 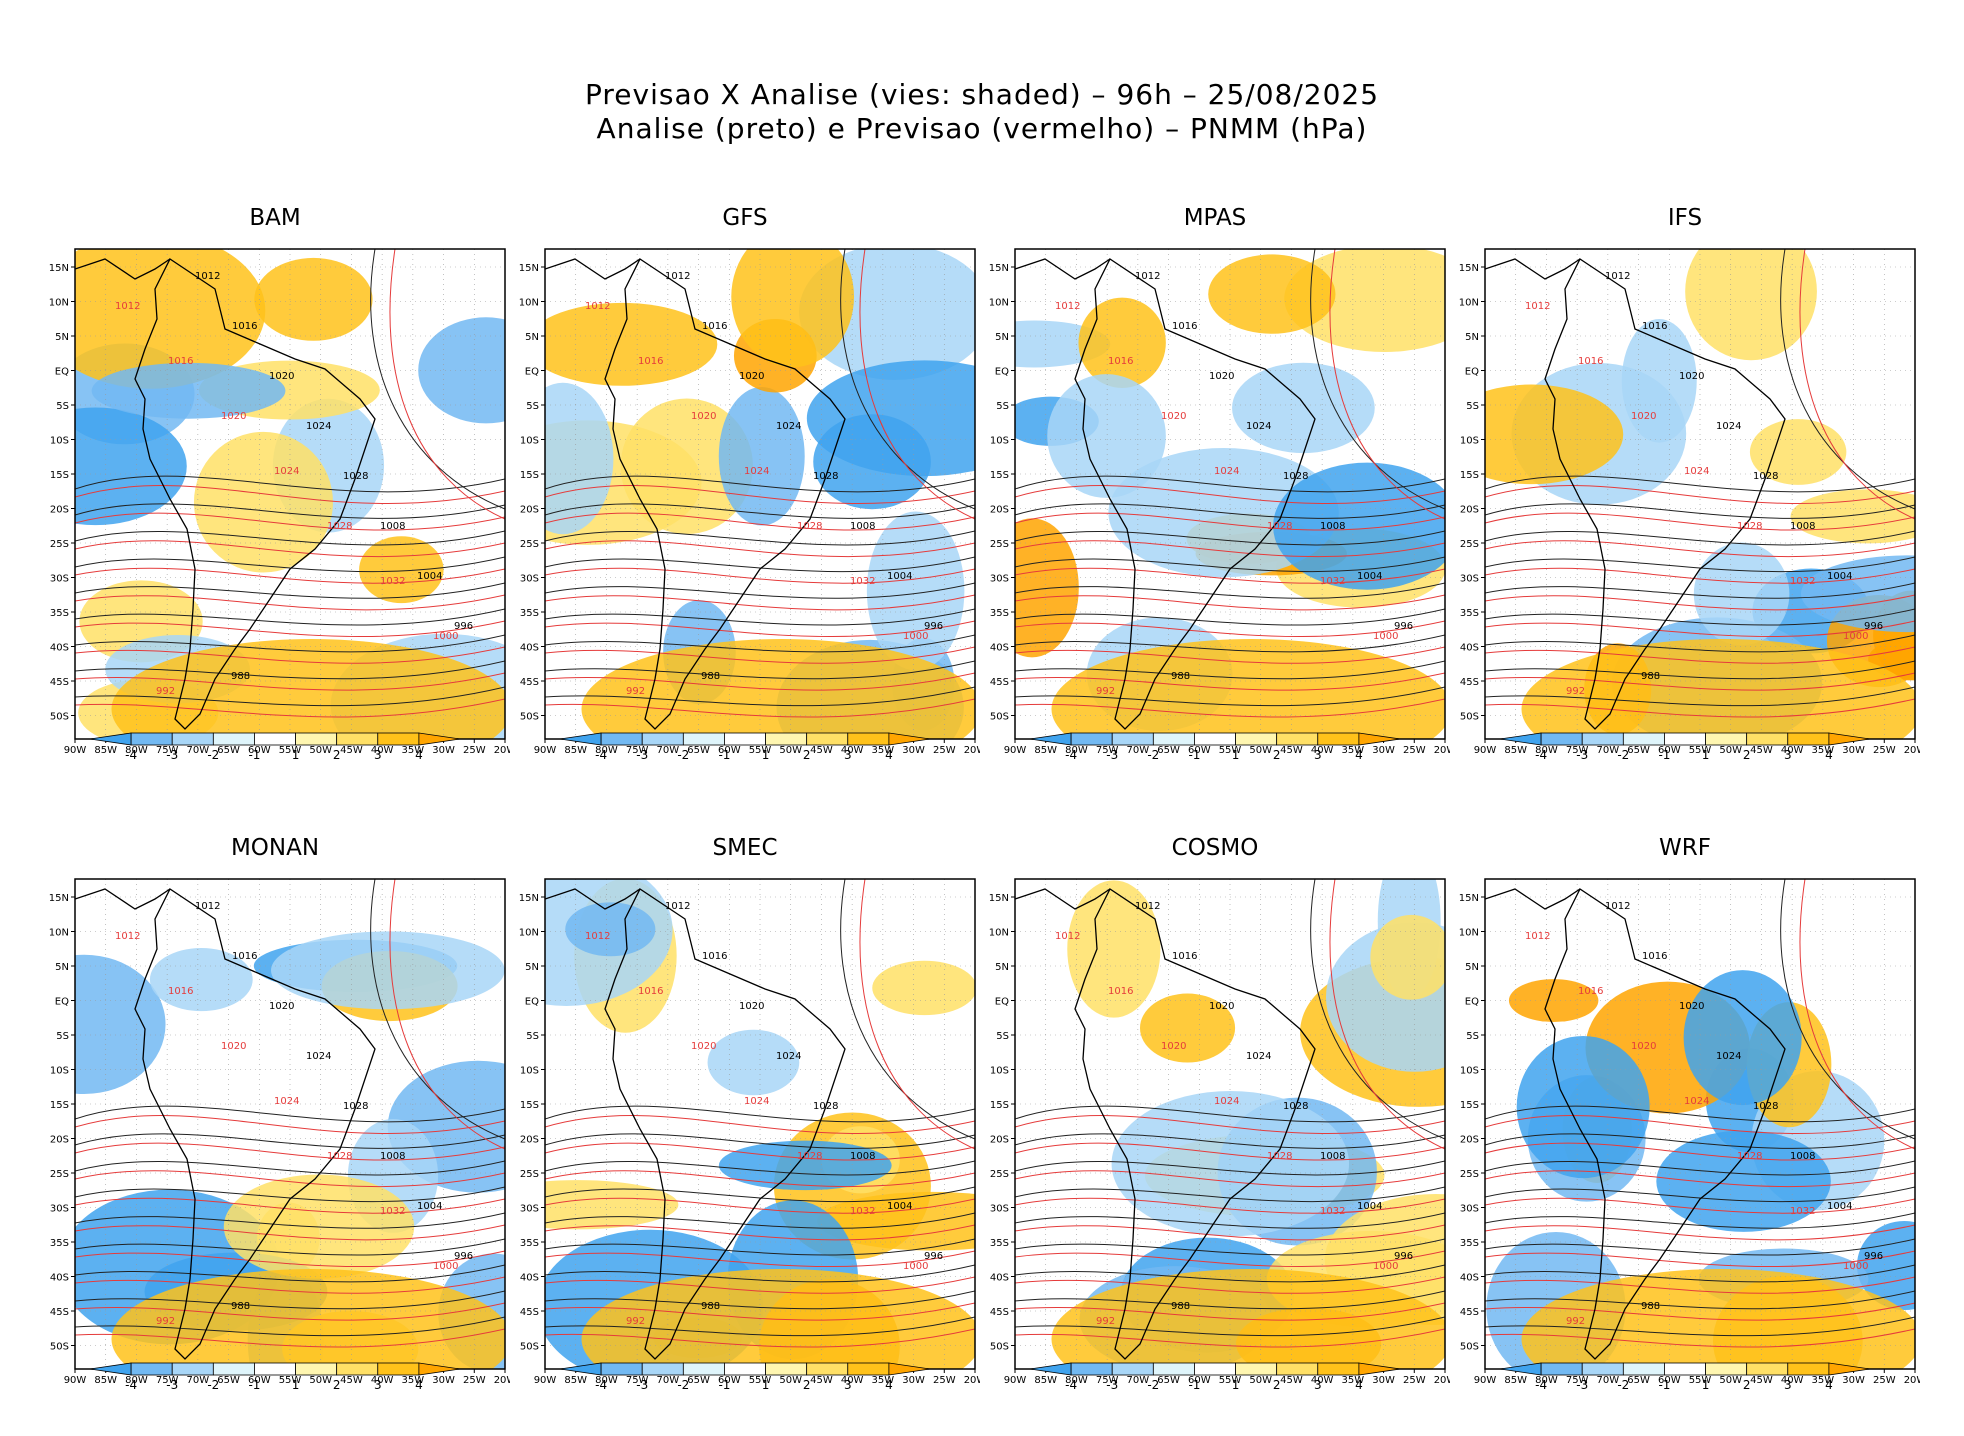 I want to click on y-tick-label: 30S, so click(x=1469, y=1209).